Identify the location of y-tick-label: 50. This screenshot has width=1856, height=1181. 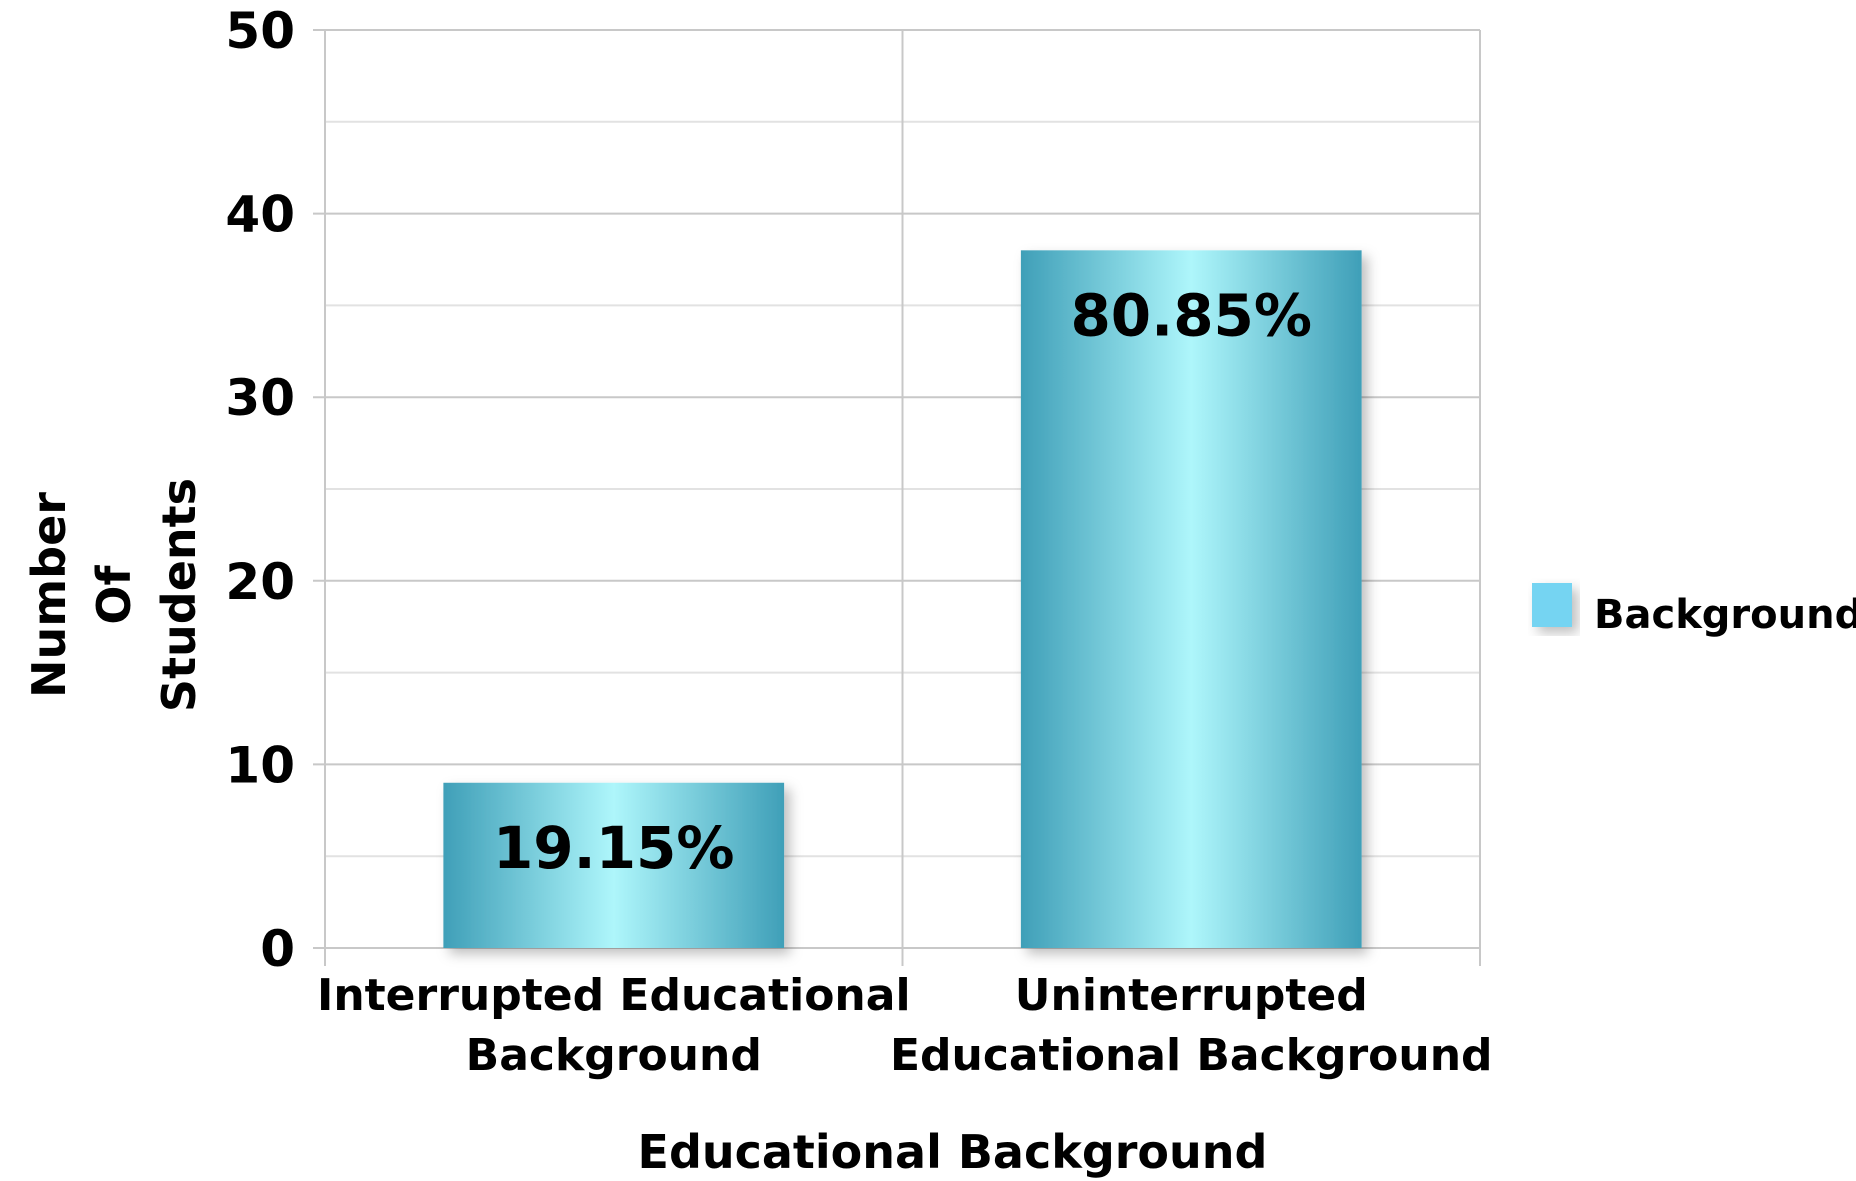
(260, 31).